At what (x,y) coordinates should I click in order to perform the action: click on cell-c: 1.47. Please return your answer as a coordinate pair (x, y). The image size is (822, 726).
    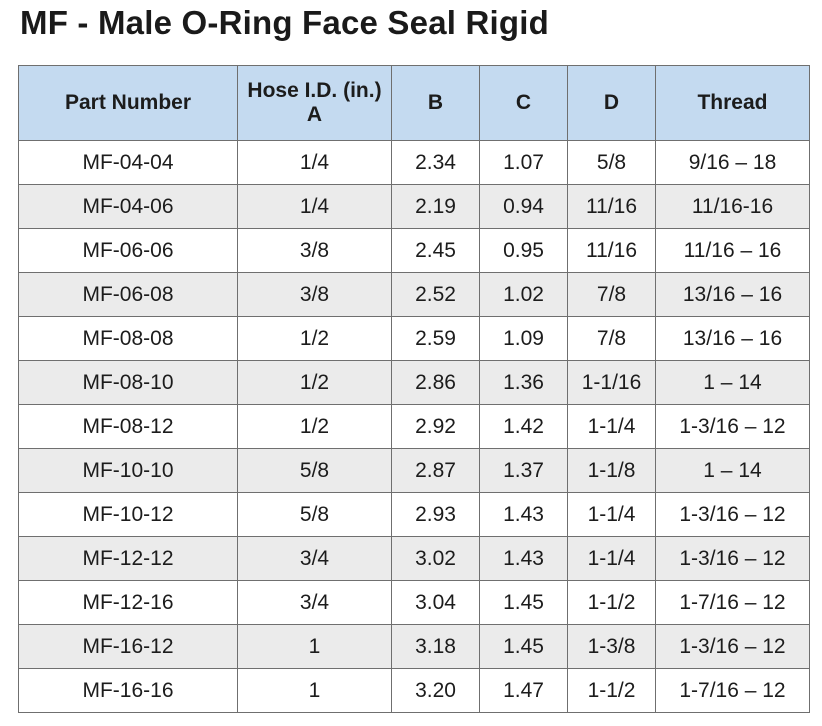
    Looking at the image, I should click on (523, 690).